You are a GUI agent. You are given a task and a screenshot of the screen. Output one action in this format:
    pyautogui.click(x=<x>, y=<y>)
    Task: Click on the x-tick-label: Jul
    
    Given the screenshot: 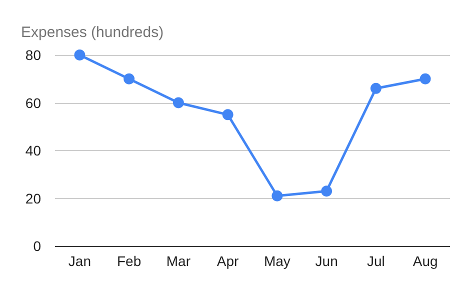 What is the action you would take?
    pyautogui.click(x=375, y=261)
    